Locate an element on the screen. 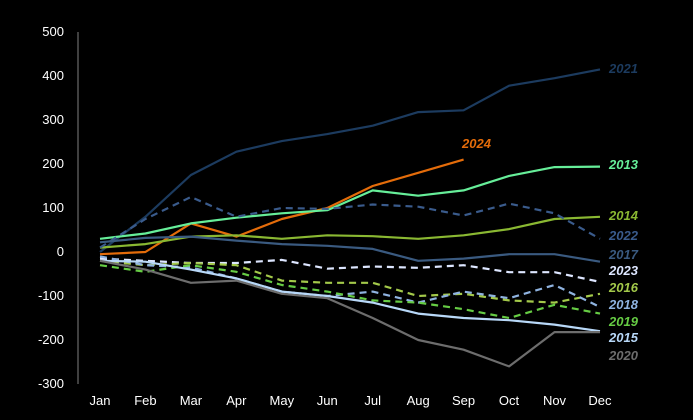 The height and width of the screenshot is (420, 693). y-tick-label: 300 is located at coordinates (53, 119).